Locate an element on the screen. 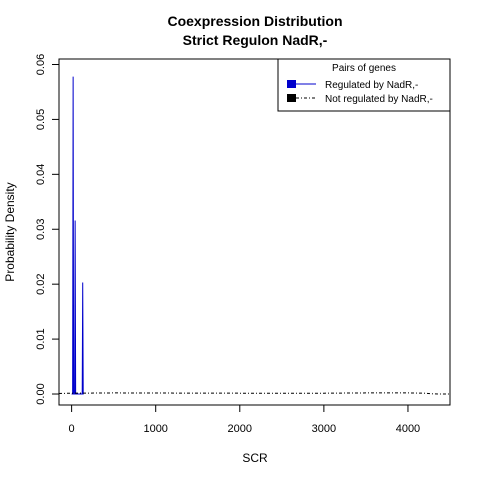  x-tick-label: 1000 is located at coordinates (155, 429).